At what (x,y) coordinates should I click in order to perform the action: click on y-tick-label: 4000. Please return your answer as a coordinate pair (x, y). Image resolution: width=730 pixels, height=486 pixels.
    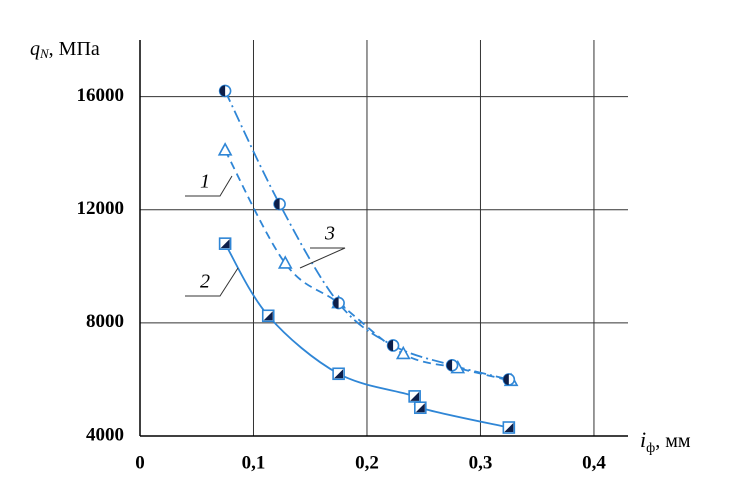
    Looking at the image, I should click on (105, 434).